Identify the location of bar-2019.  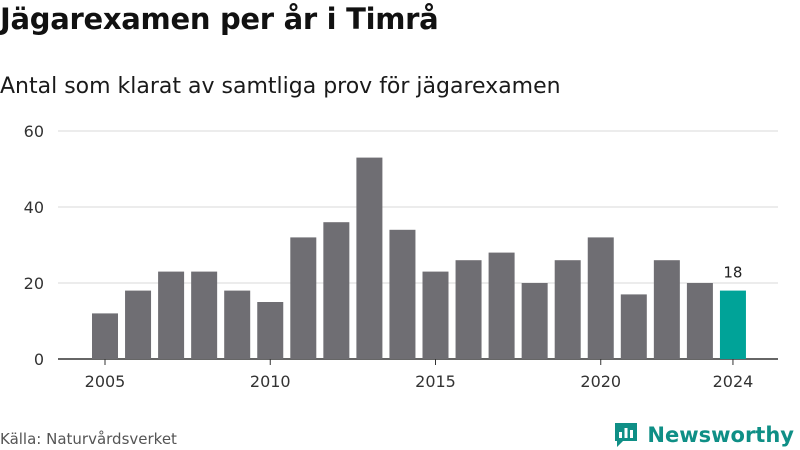
(567, 309).